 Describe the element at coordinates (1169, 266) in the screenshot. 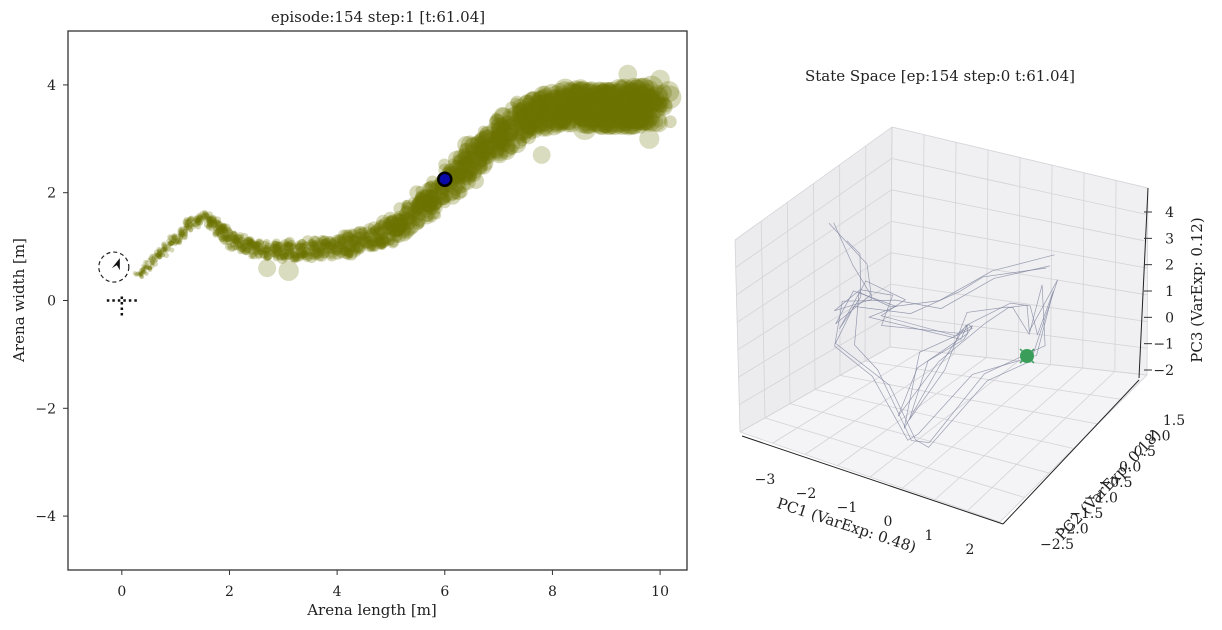

I see `pc3-tick-label: 2` at that location.